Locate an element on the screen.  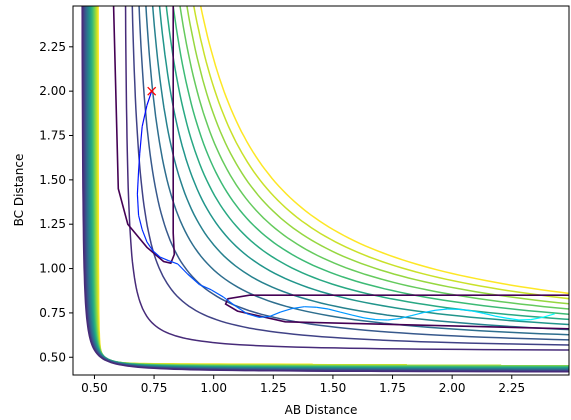
start-marker is located at coordinates (152, 91).